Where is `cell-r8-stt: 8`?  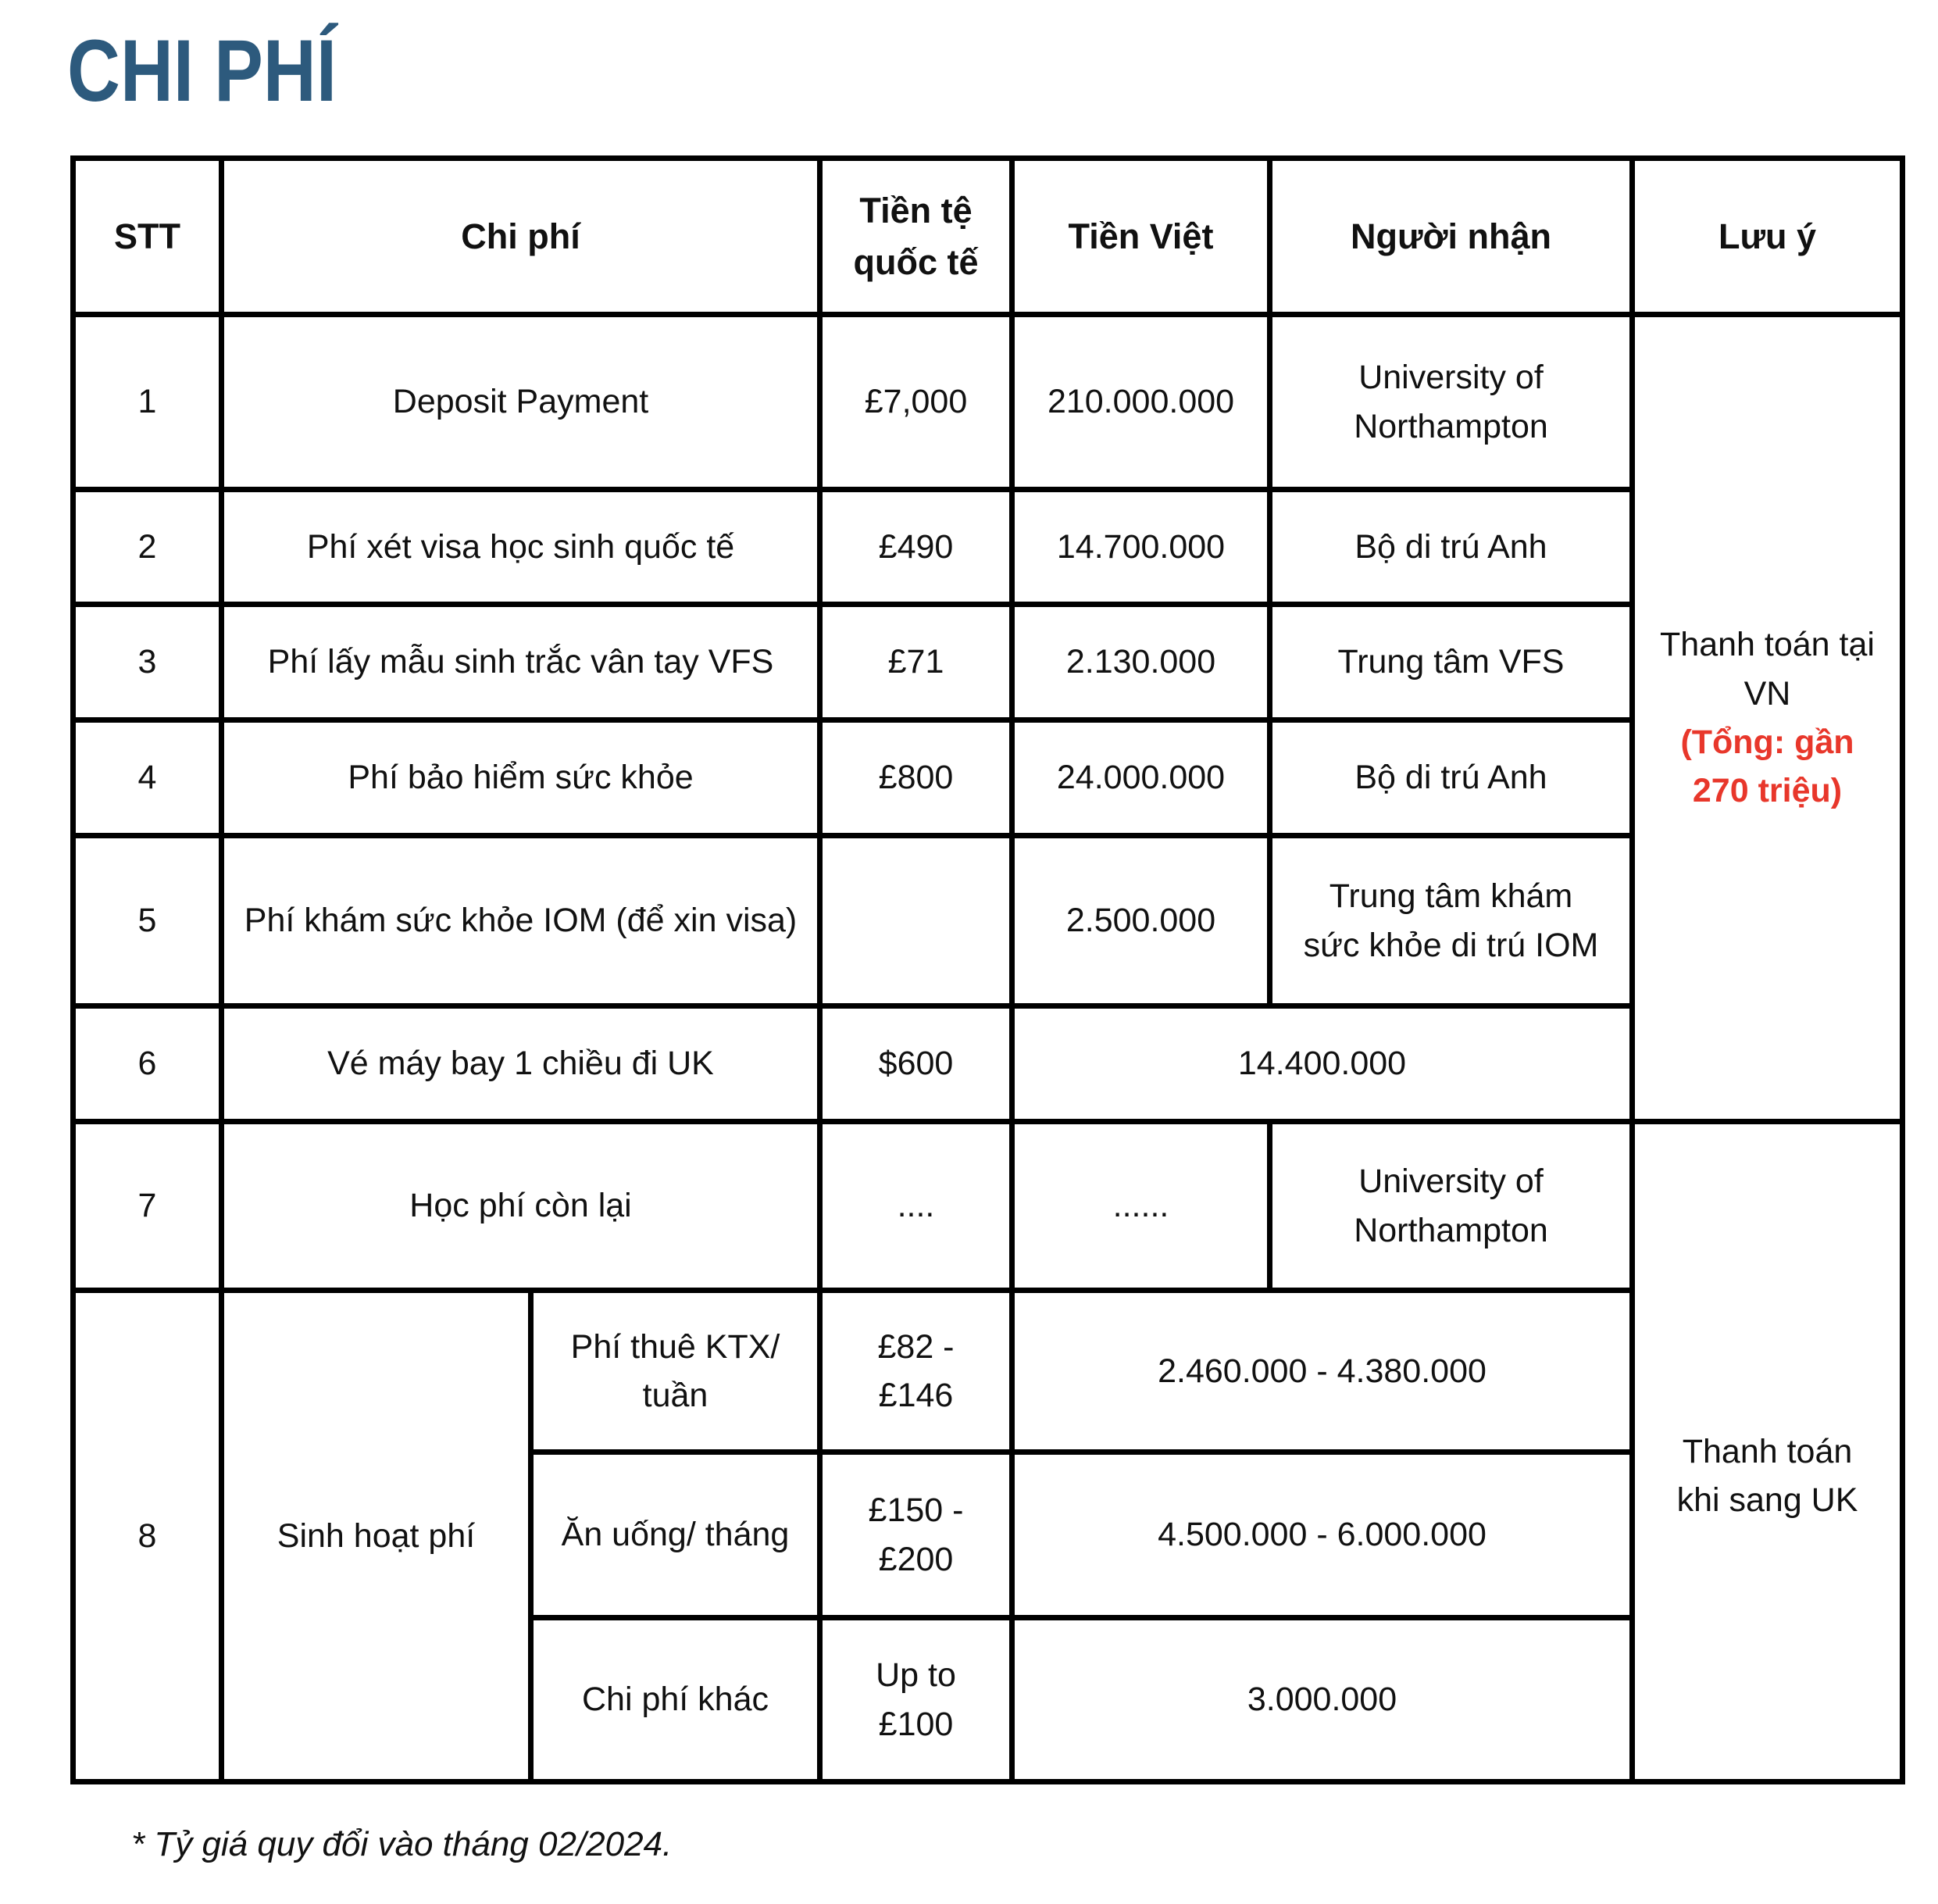 cell-r8-stt: 8 is located at coordinates (147, 1536).